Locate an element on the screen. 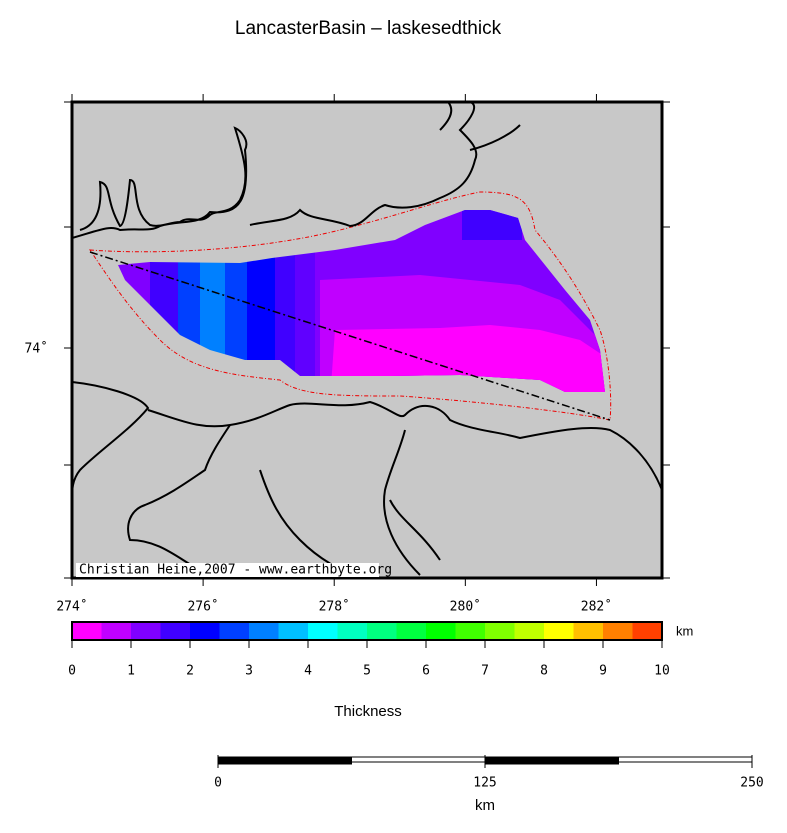 This screenshot has width=787, height=833. scalebar-tick-label: 125 is located at coordinates (484, 783).